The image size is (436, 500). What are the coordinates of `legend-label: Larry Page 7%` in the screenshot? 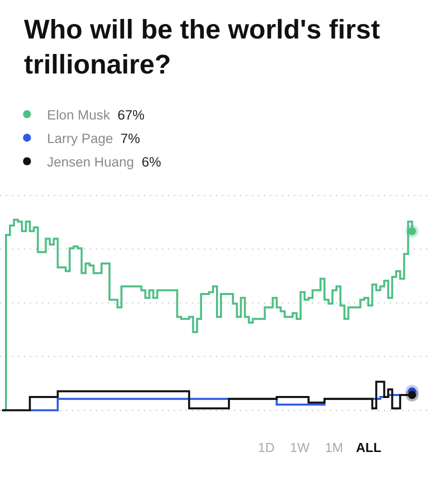 It's located at (93, 138).